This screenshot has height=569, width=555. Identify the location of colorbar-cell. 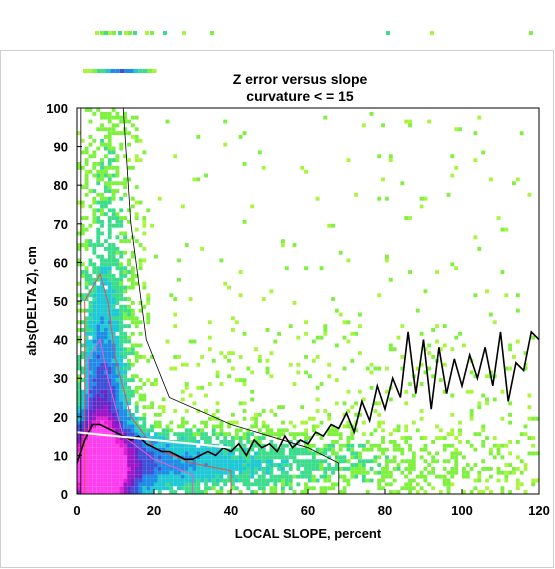
(145, 71).